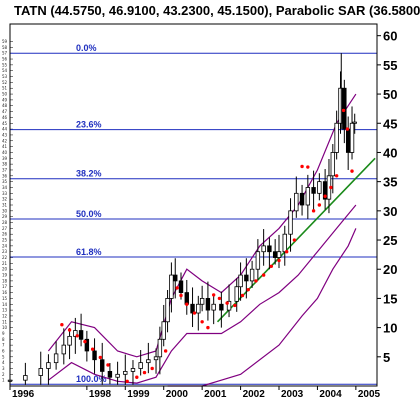 The image size is (420, 400). Describe the element at coordinates (390, 94) in the screenshot. I see `y-tick-label: 50` at that location.